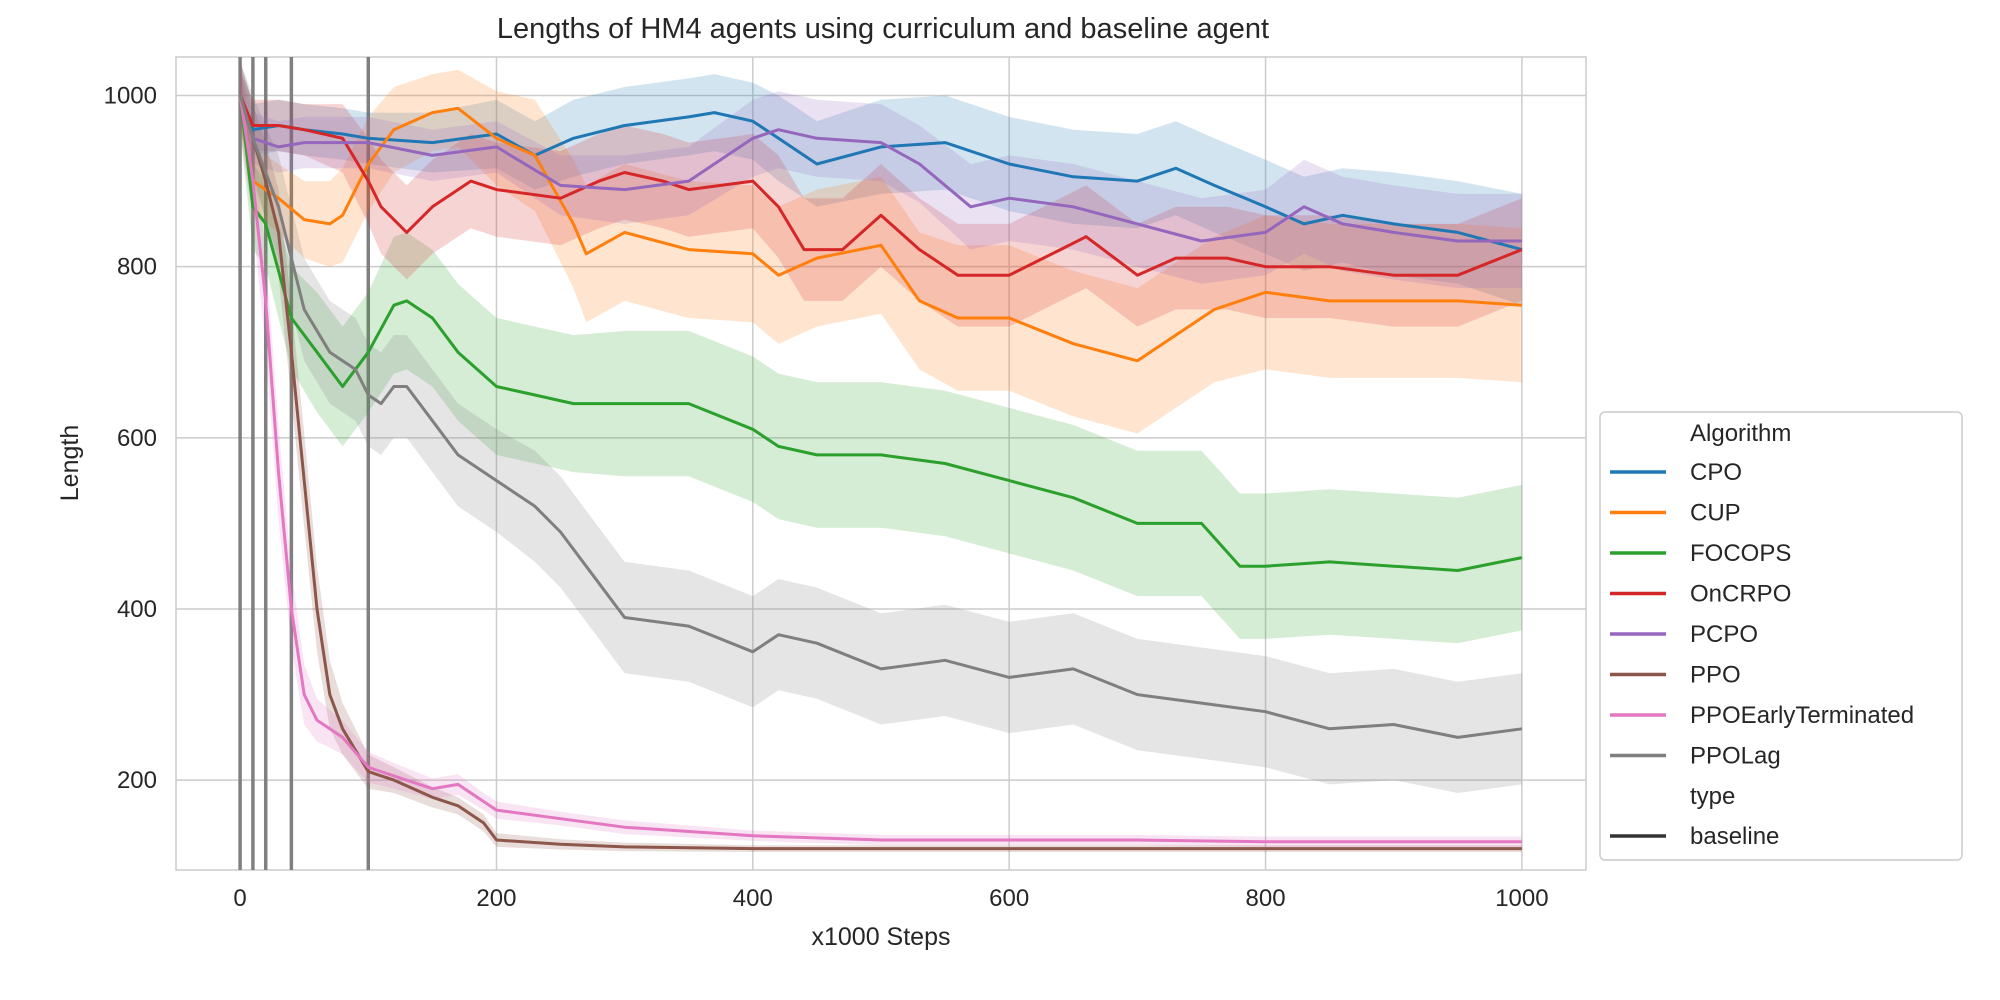 The width and height of the screenshot is (2000, 1000). I want to click on legend-label-oncrpo: OnCRPO, so click(1740, 594).